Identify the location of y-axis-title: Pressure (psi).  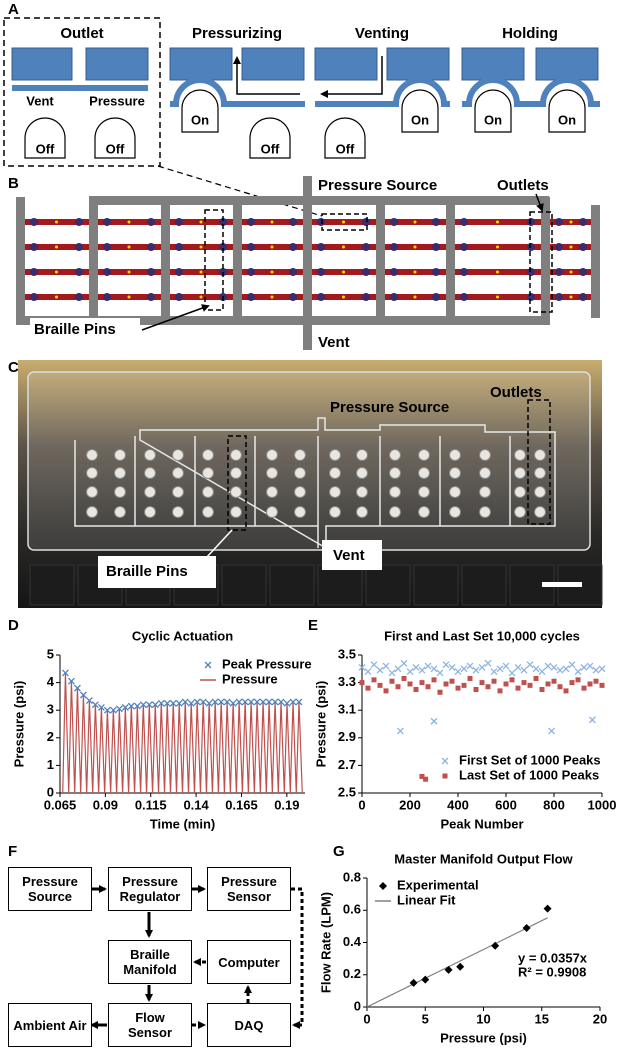
(18, 724).